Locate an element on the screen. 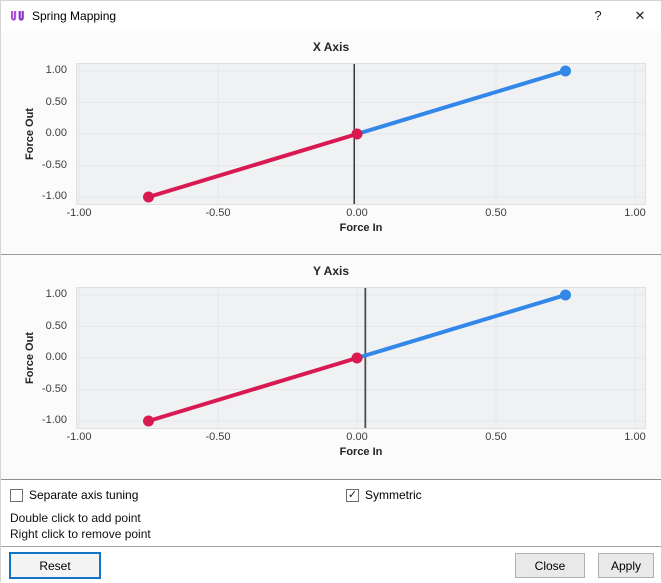 The image size is (662, 583). checkbox-box is located at coordinates (16, 495).